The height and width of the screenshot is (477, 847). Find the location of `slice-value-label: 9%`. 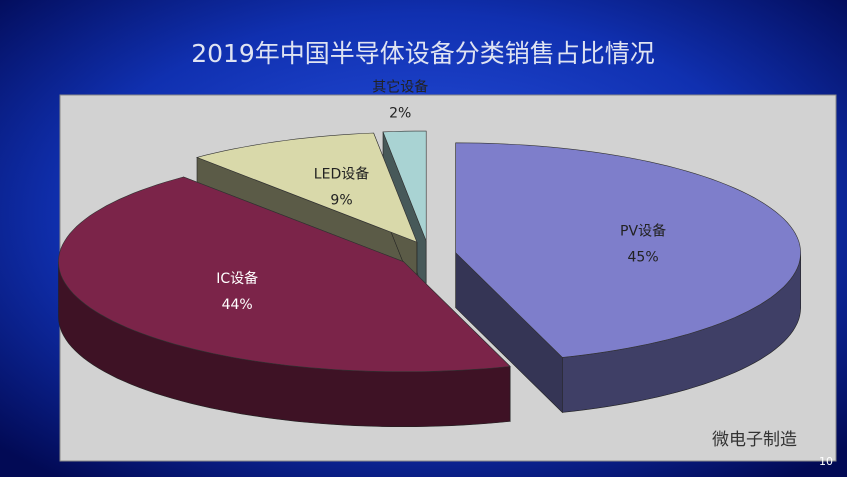

slice-value-label: 9% is located at coordinates (341, 201).